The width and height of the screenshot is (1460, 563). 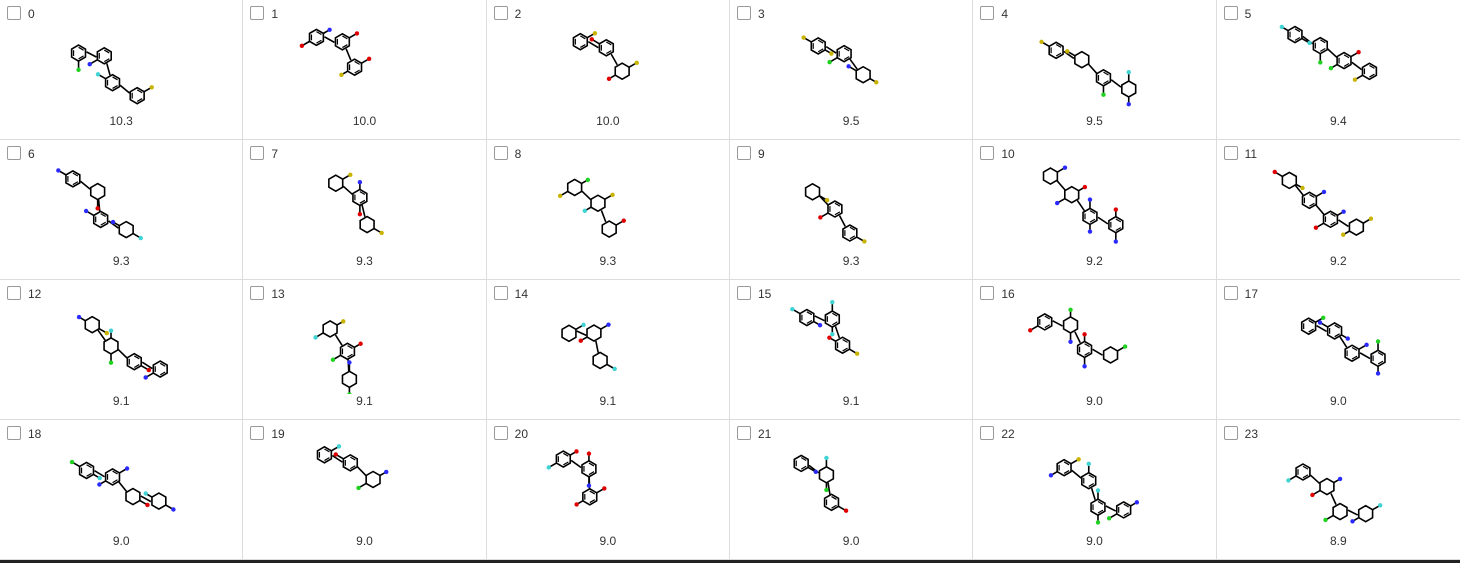 What do you see at coordinates (333, 359) in the screenshot?
I see `chlorine-atom` at bounding box center [333, 359].